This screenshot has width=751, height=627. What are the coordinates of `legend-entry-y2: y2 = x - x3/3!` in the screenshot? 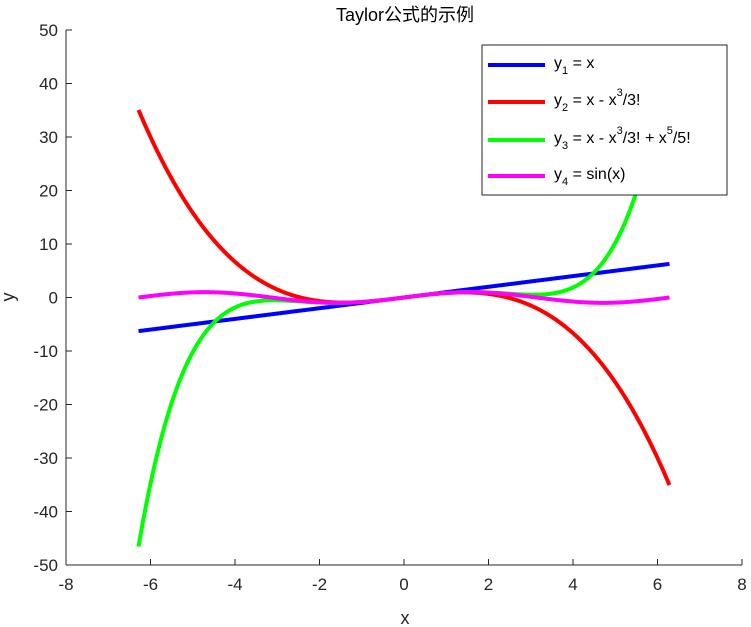 It's located at (597, 100).